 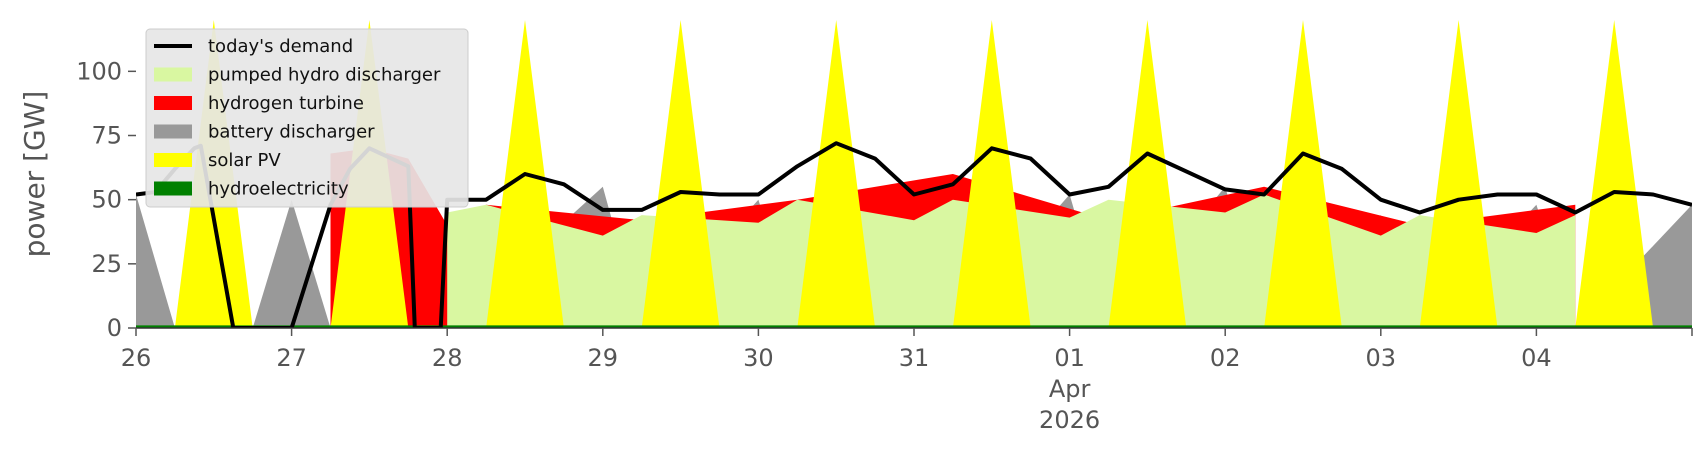 What do you see at coordinates (244, 160) in the screenshot?
I see `legend-label: solar PV` at bounding box center [244, 160].